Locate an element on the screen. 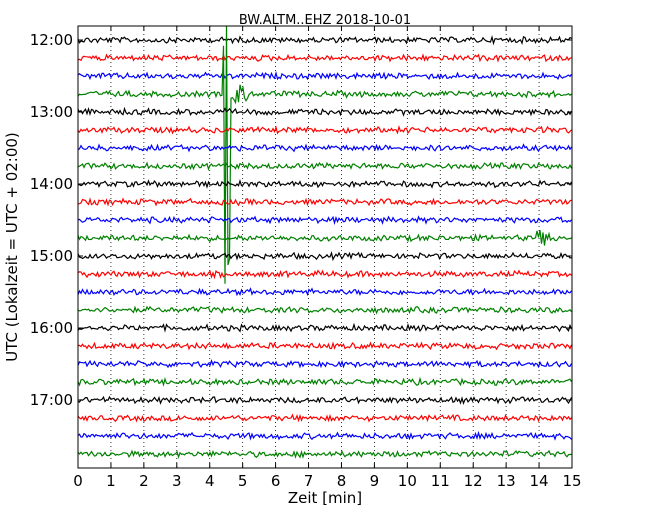 Image resolution: width=650 pixels, height=520 pixels. x-tick-label: 0 is located at coordinates (78, 481).